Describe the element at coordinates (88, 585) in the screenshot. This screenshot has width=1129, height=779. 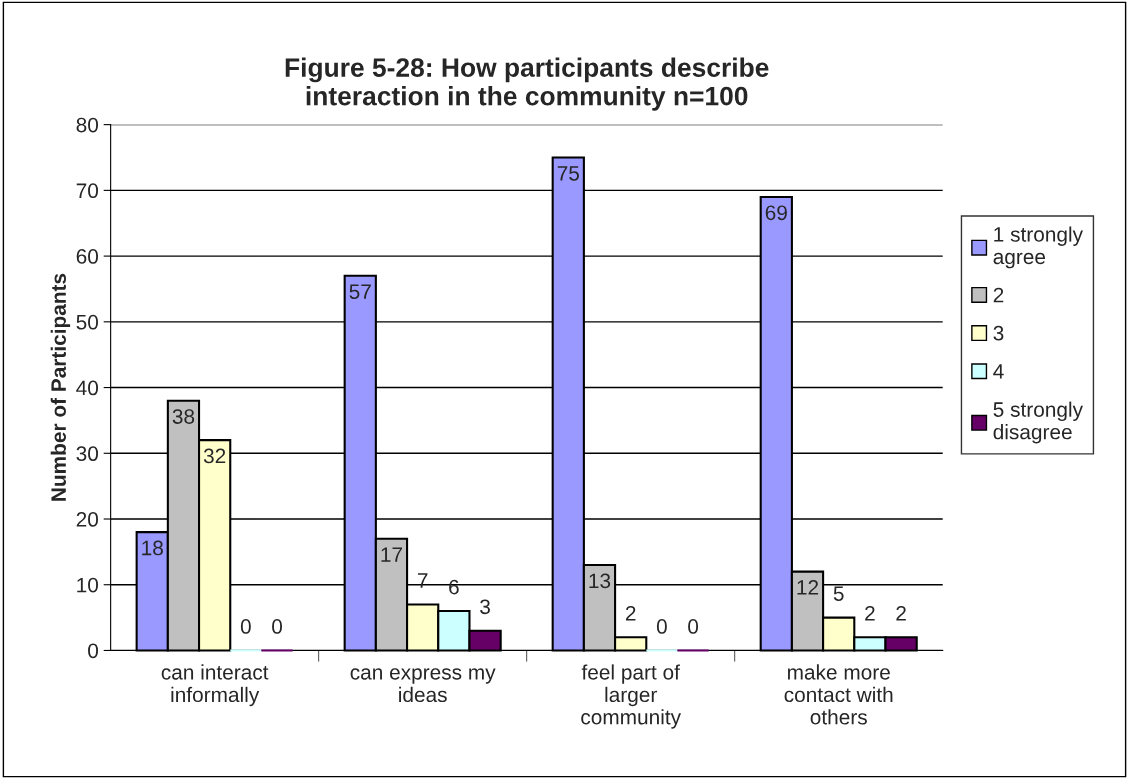
I see `y-tick-label: 10` at that location.